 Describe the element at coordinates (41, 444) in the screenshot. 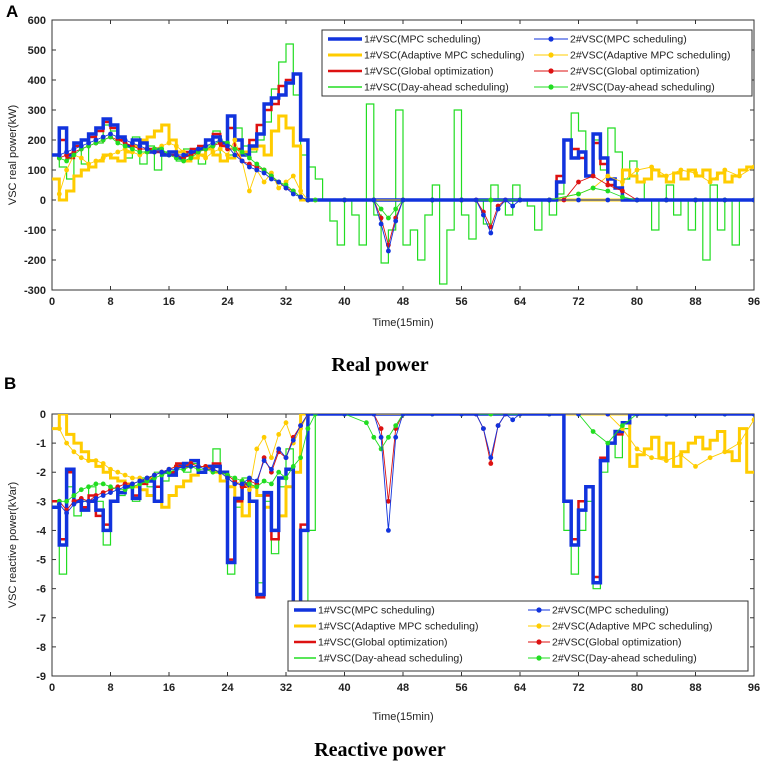

I see `y-tick-label: -1` at that location.